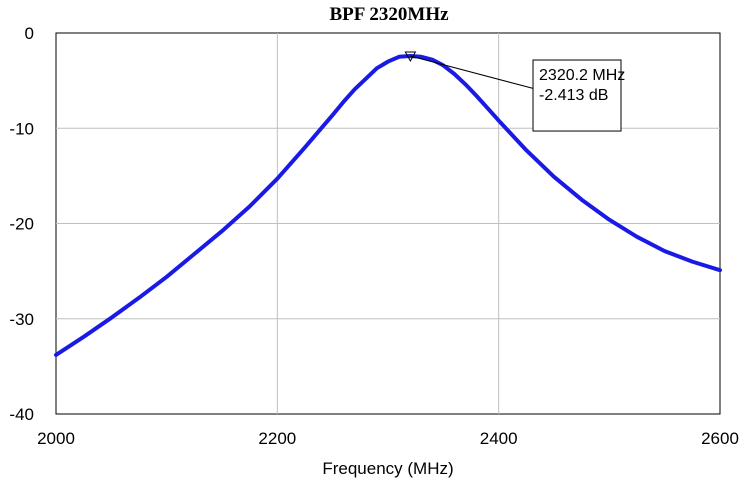  What do you see at coordinates (499, 438) in the screenshot?
I see `x-tick-label: 2400` at bounding box center [499, 438].